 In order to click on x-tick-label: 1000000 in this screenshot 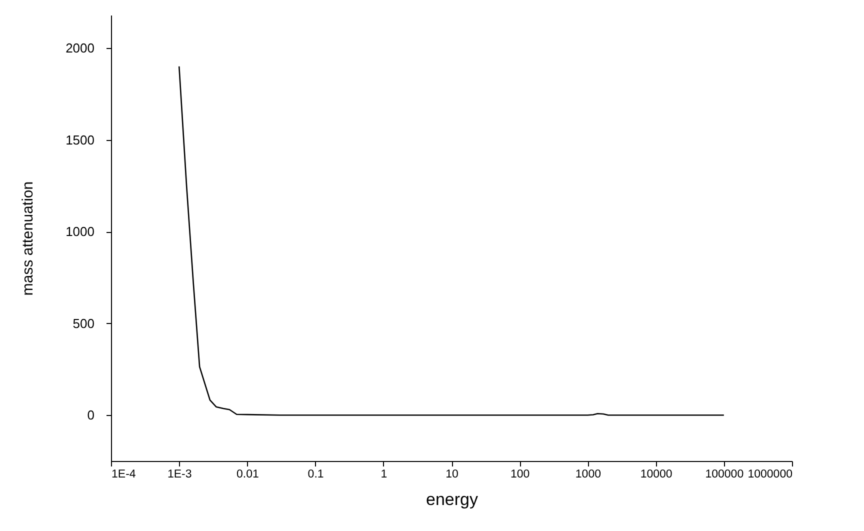, I will do `click(770, 474)`.